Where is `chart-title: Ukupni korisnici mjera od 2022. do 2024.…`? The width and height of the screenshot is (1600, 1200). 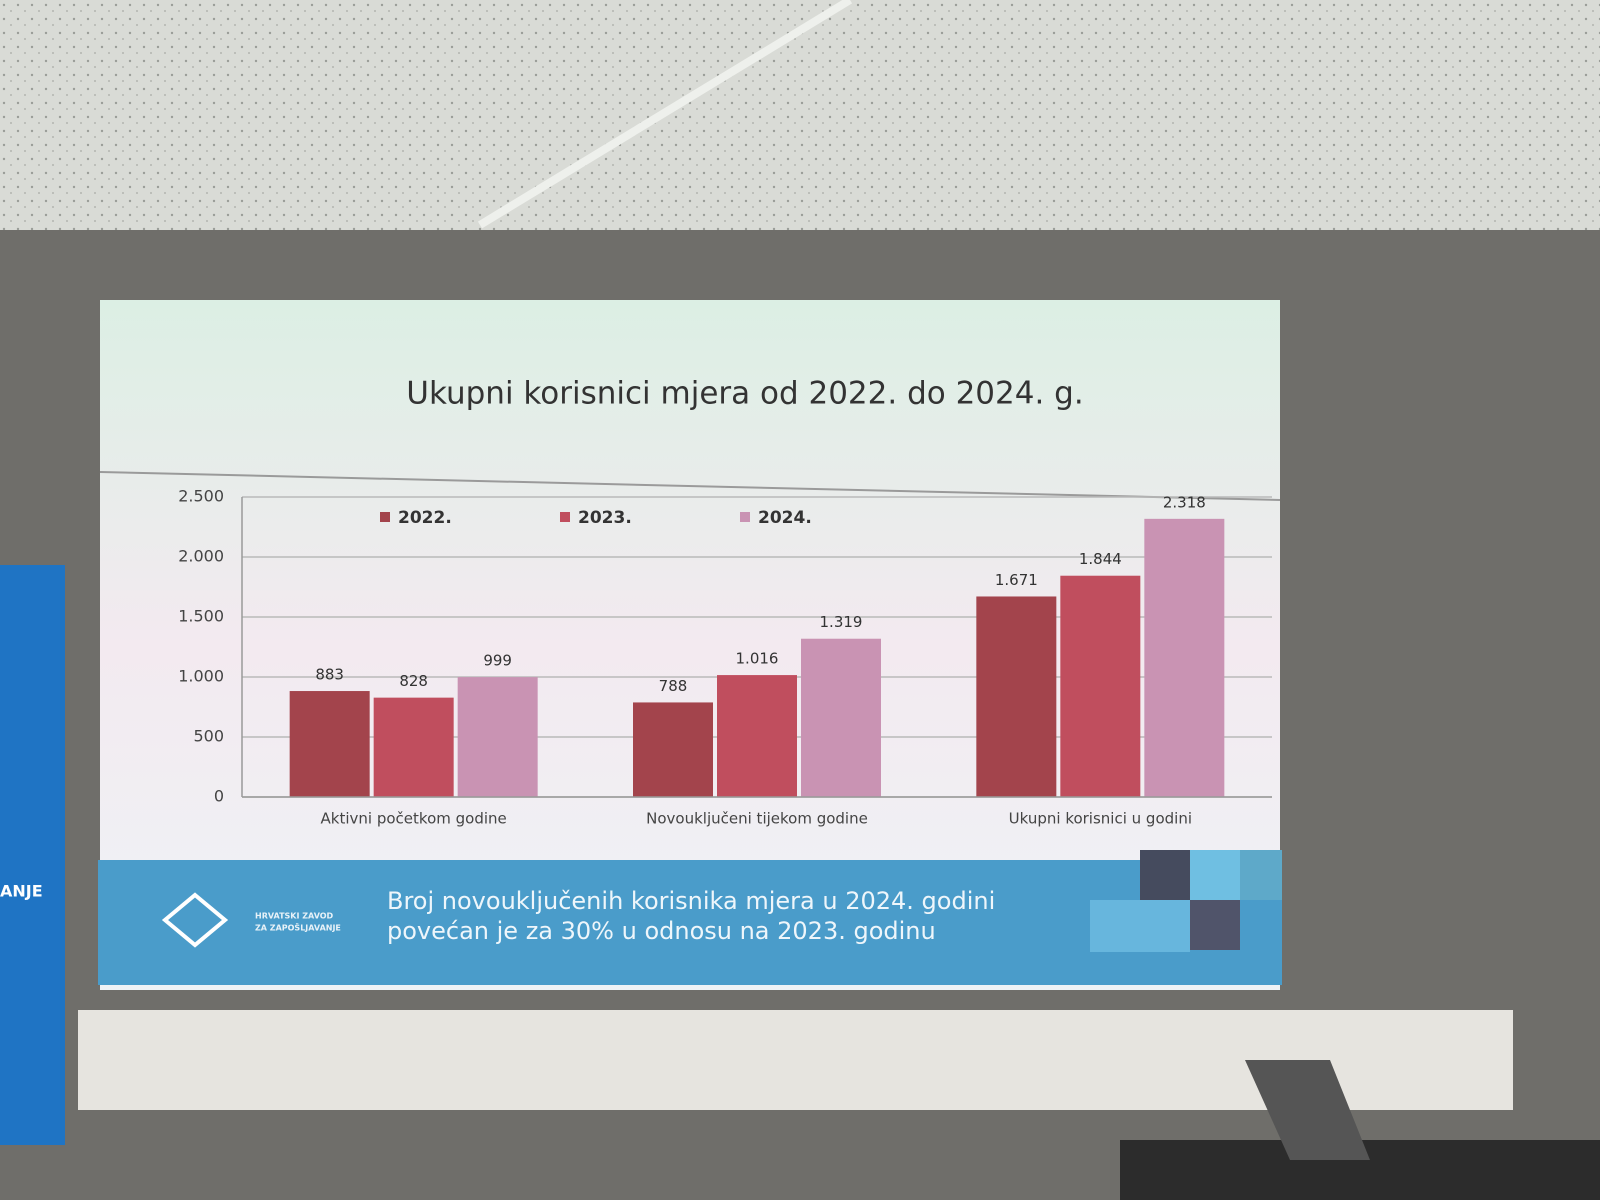
chart-title: Ukupni korisnici mjera od 2022. do 2024.… is located at coordinates (744, 394).